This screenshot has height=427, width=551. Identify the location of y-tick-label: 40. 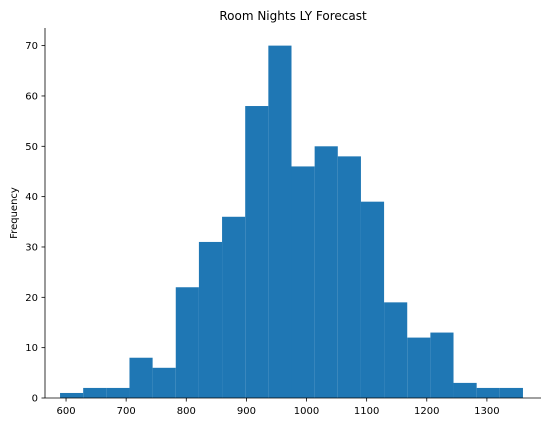
(31, 197).